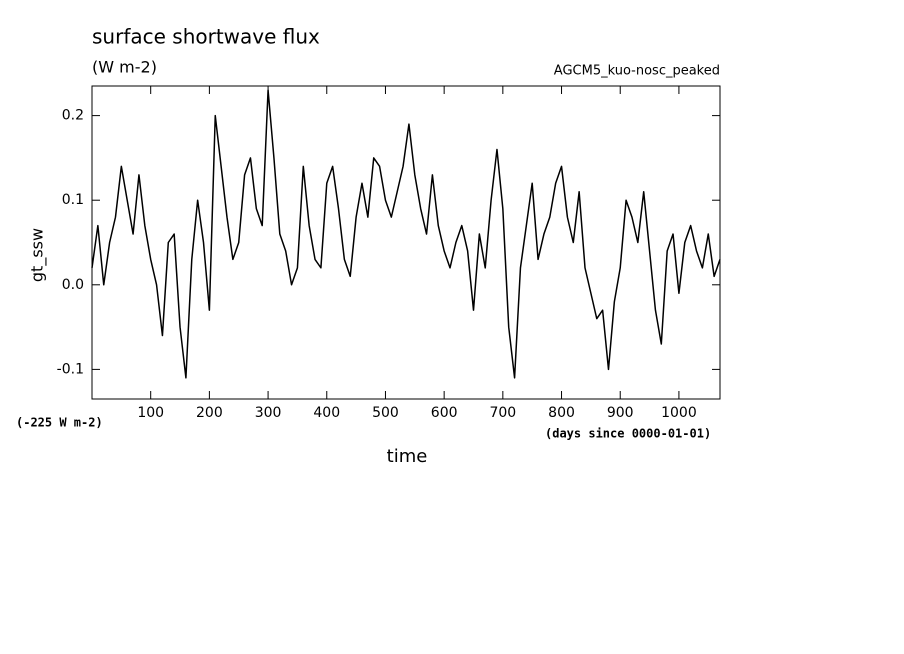 This screenshot has width=904, height=654. I want to click on x-tick-label: 1000, so click(679, 413).